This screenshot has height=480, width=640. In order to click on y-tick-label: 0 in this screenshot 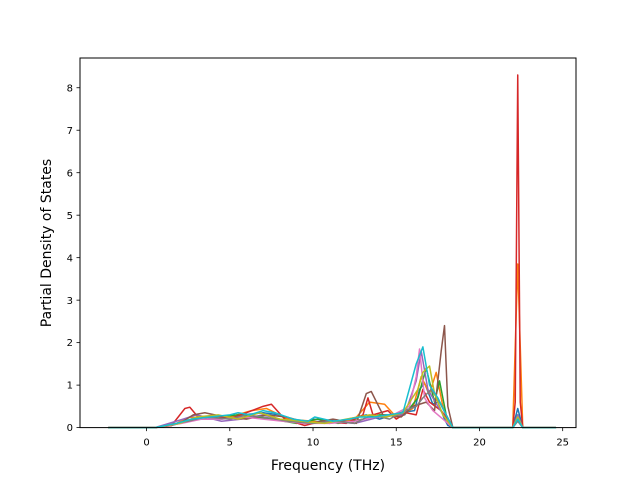, I will do `click(70, 428)`.